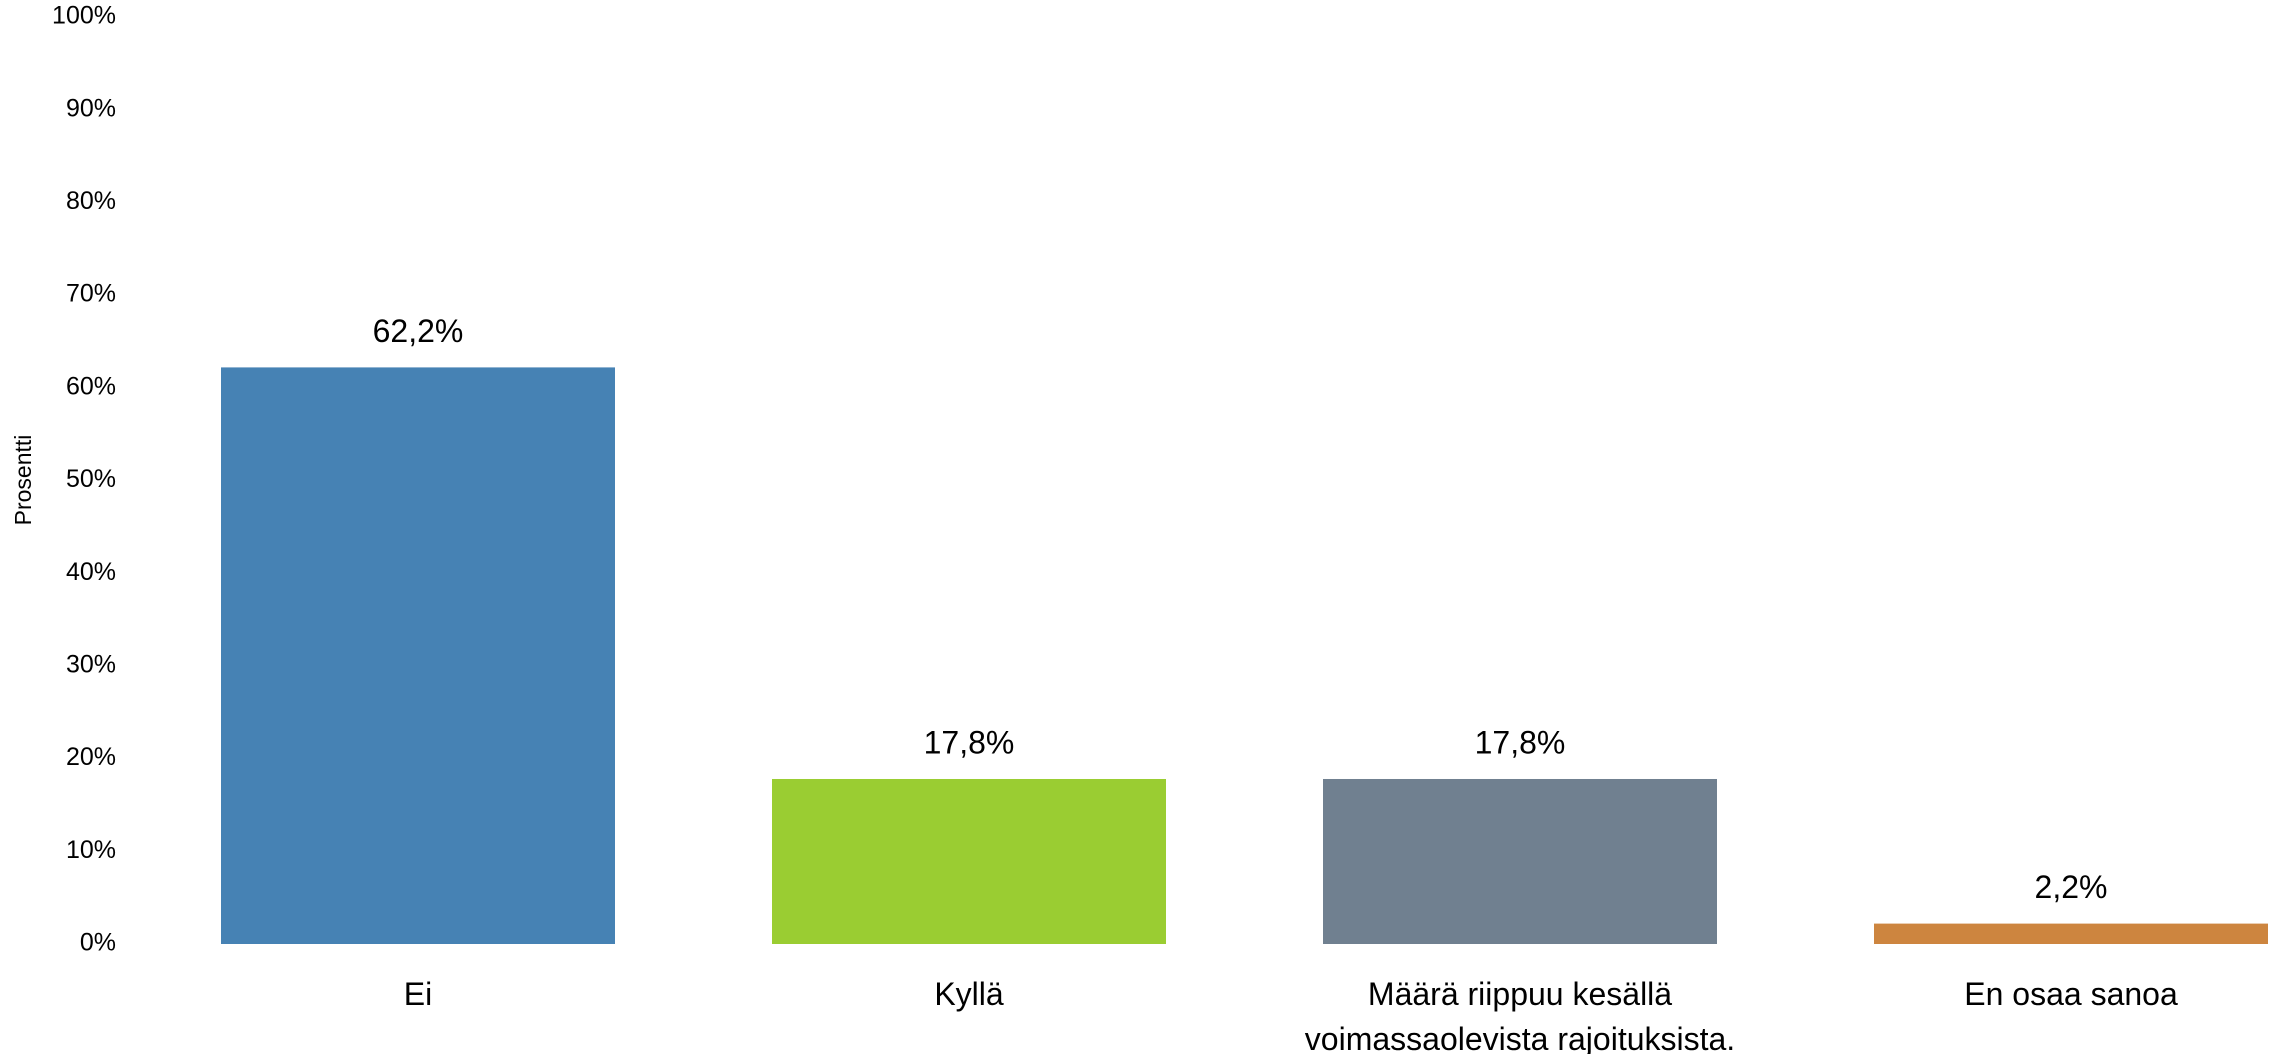  What do you see at coordinates (23, 480) in the screenshot?
I see `y-axis-label: Prosentti` at bounding box center [23, 480].